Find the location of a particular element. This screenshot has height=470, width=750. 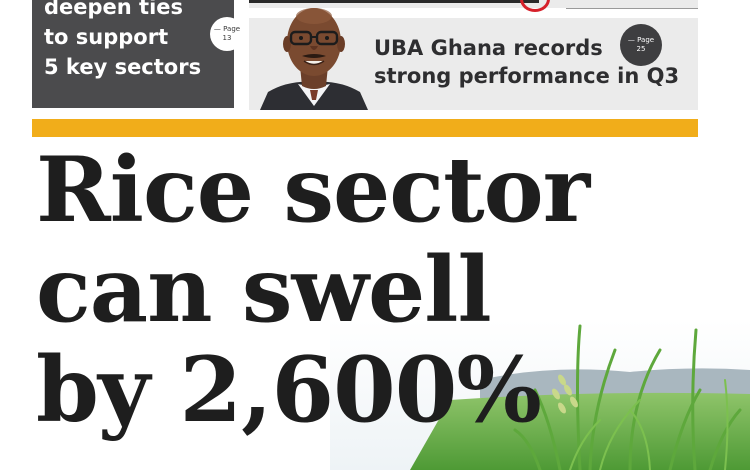

teaser-left-line: deepen ties is located at coordinates (114, 9).